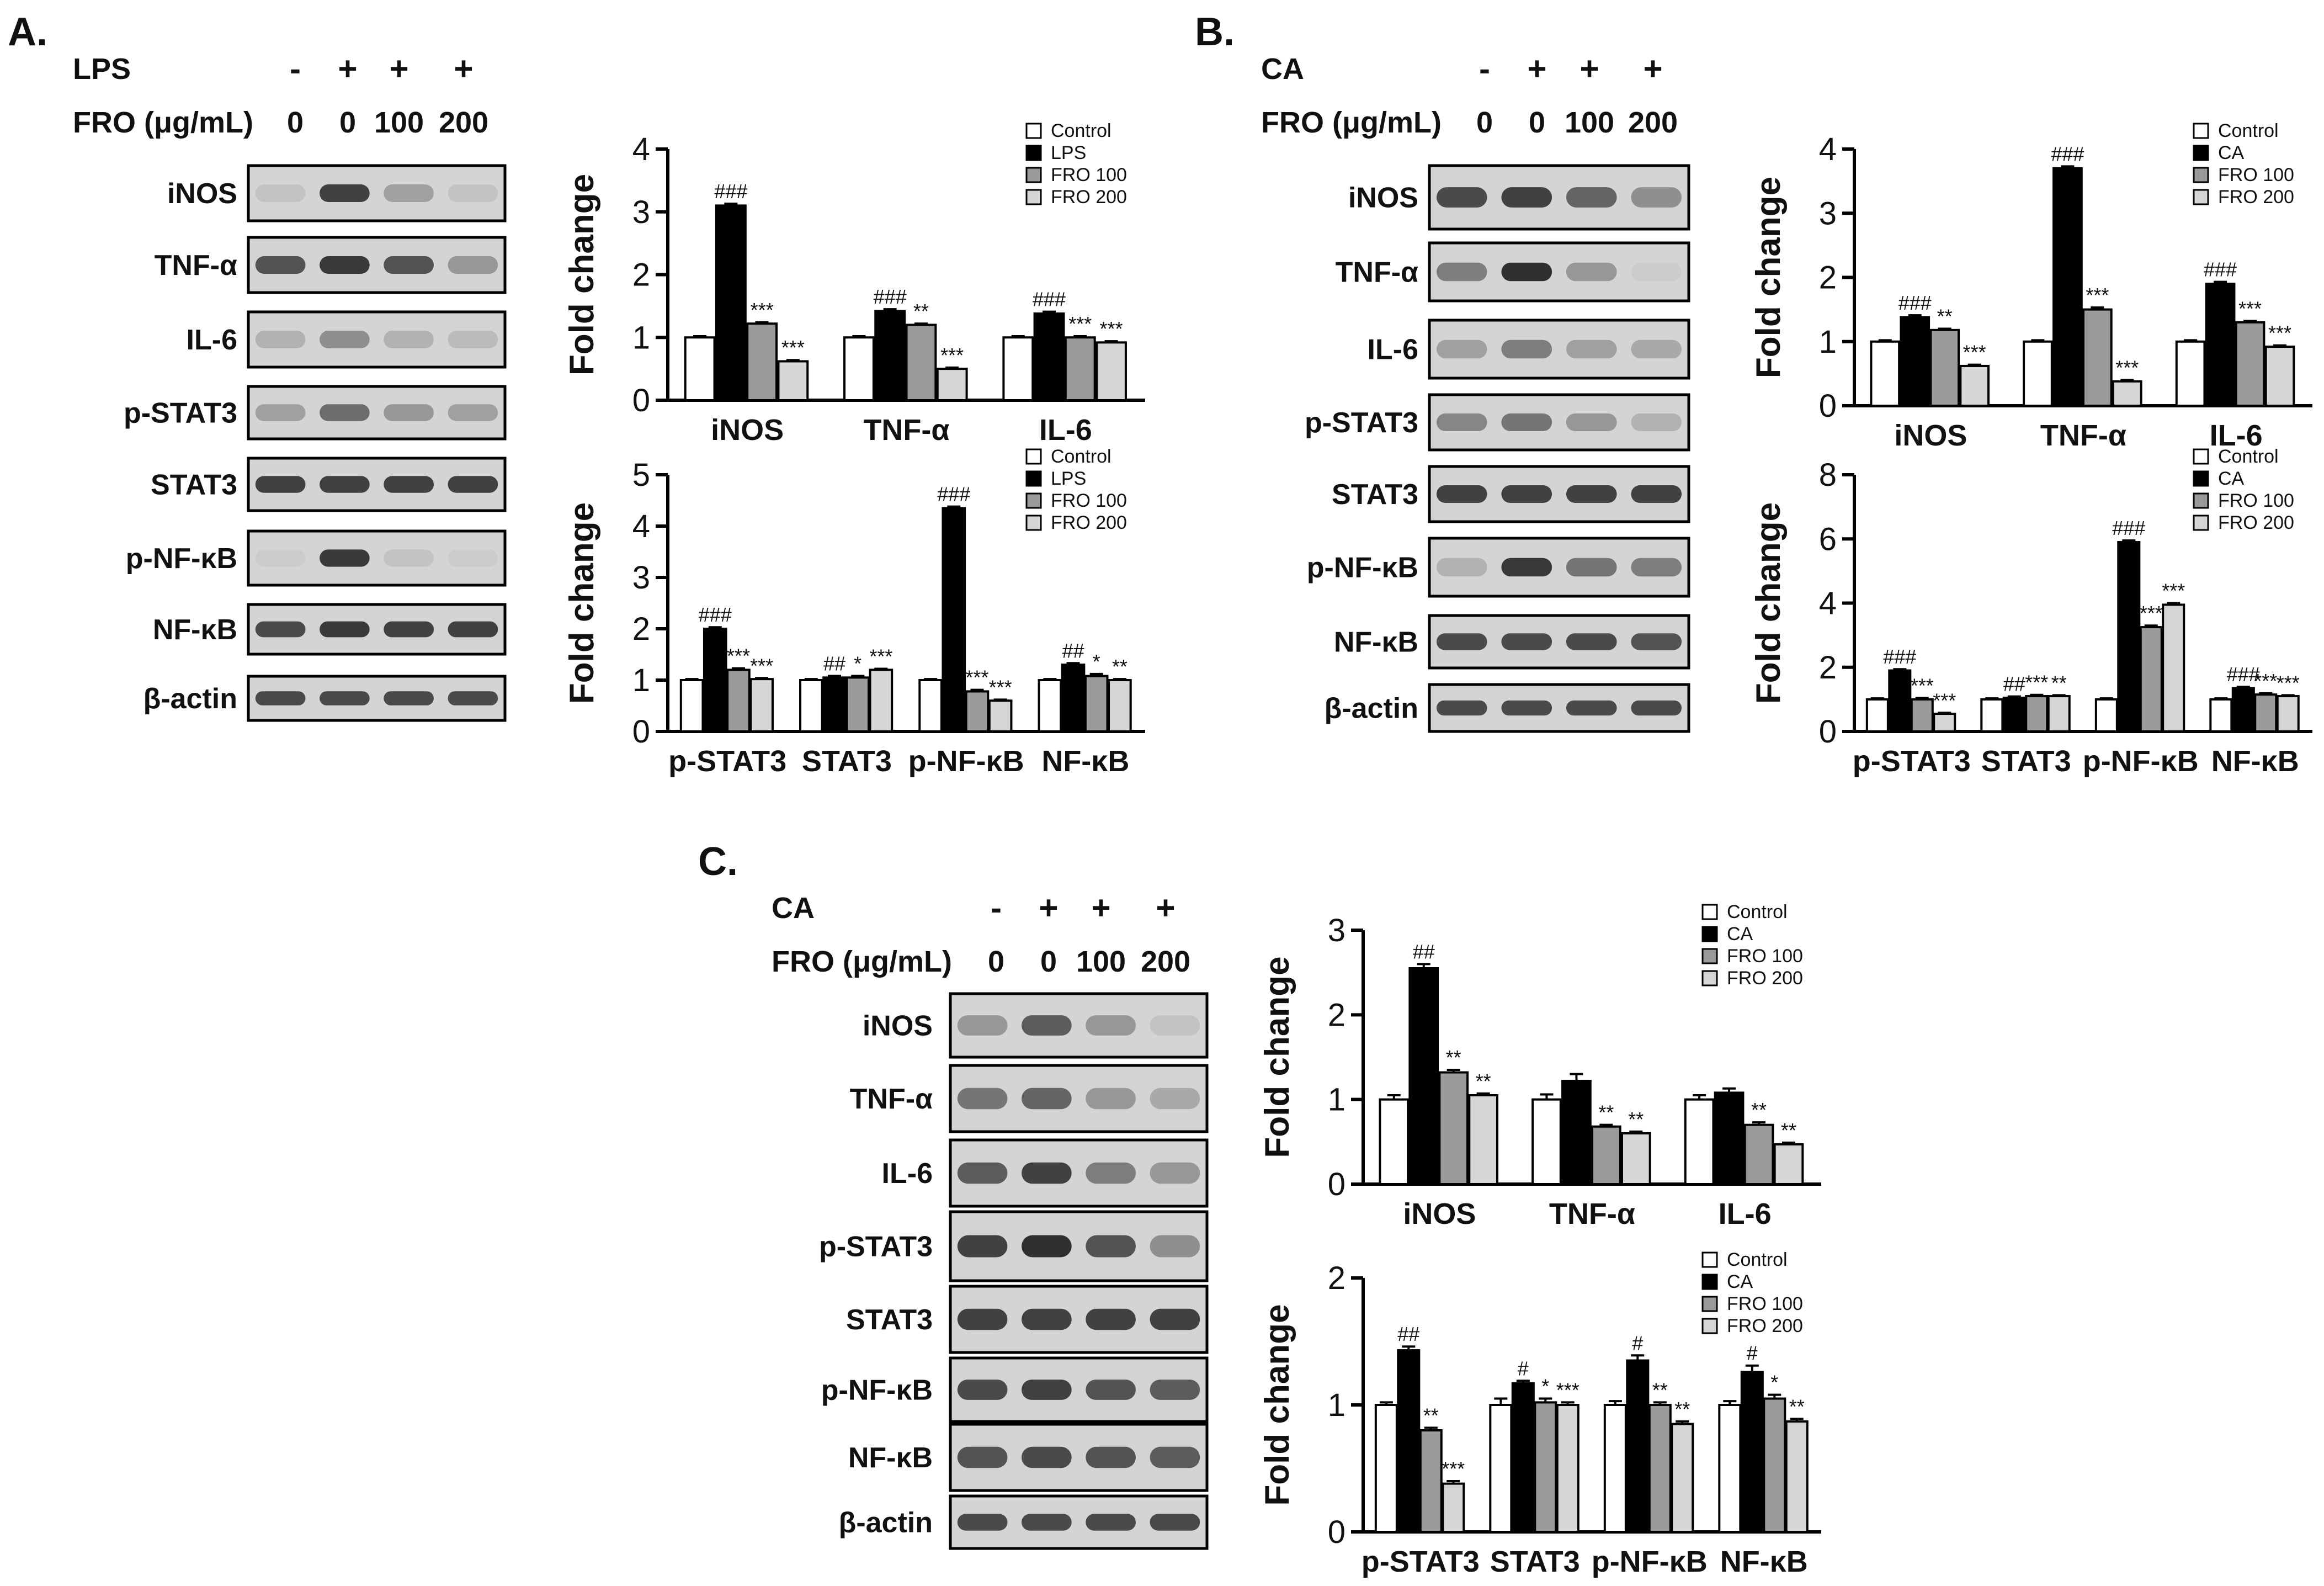 This screenshot has width=2324, height=1586. What do you see at coordinates (641, 212) in the screenshot?
I see `y-tick-label: 3` at bounding box center [641, 212].